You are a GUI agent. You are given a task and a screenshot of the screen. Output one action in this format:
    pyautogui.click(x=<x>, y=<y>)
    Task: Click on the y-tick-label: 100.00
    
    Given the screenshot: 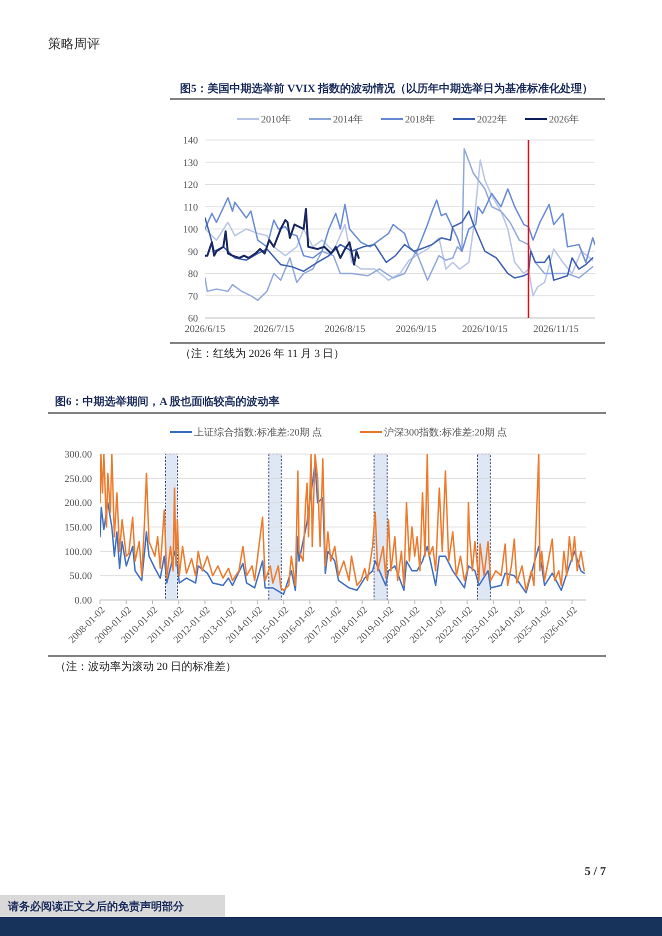 What is the action you would take?
    pyautogui.click(x=78, y=552)
    